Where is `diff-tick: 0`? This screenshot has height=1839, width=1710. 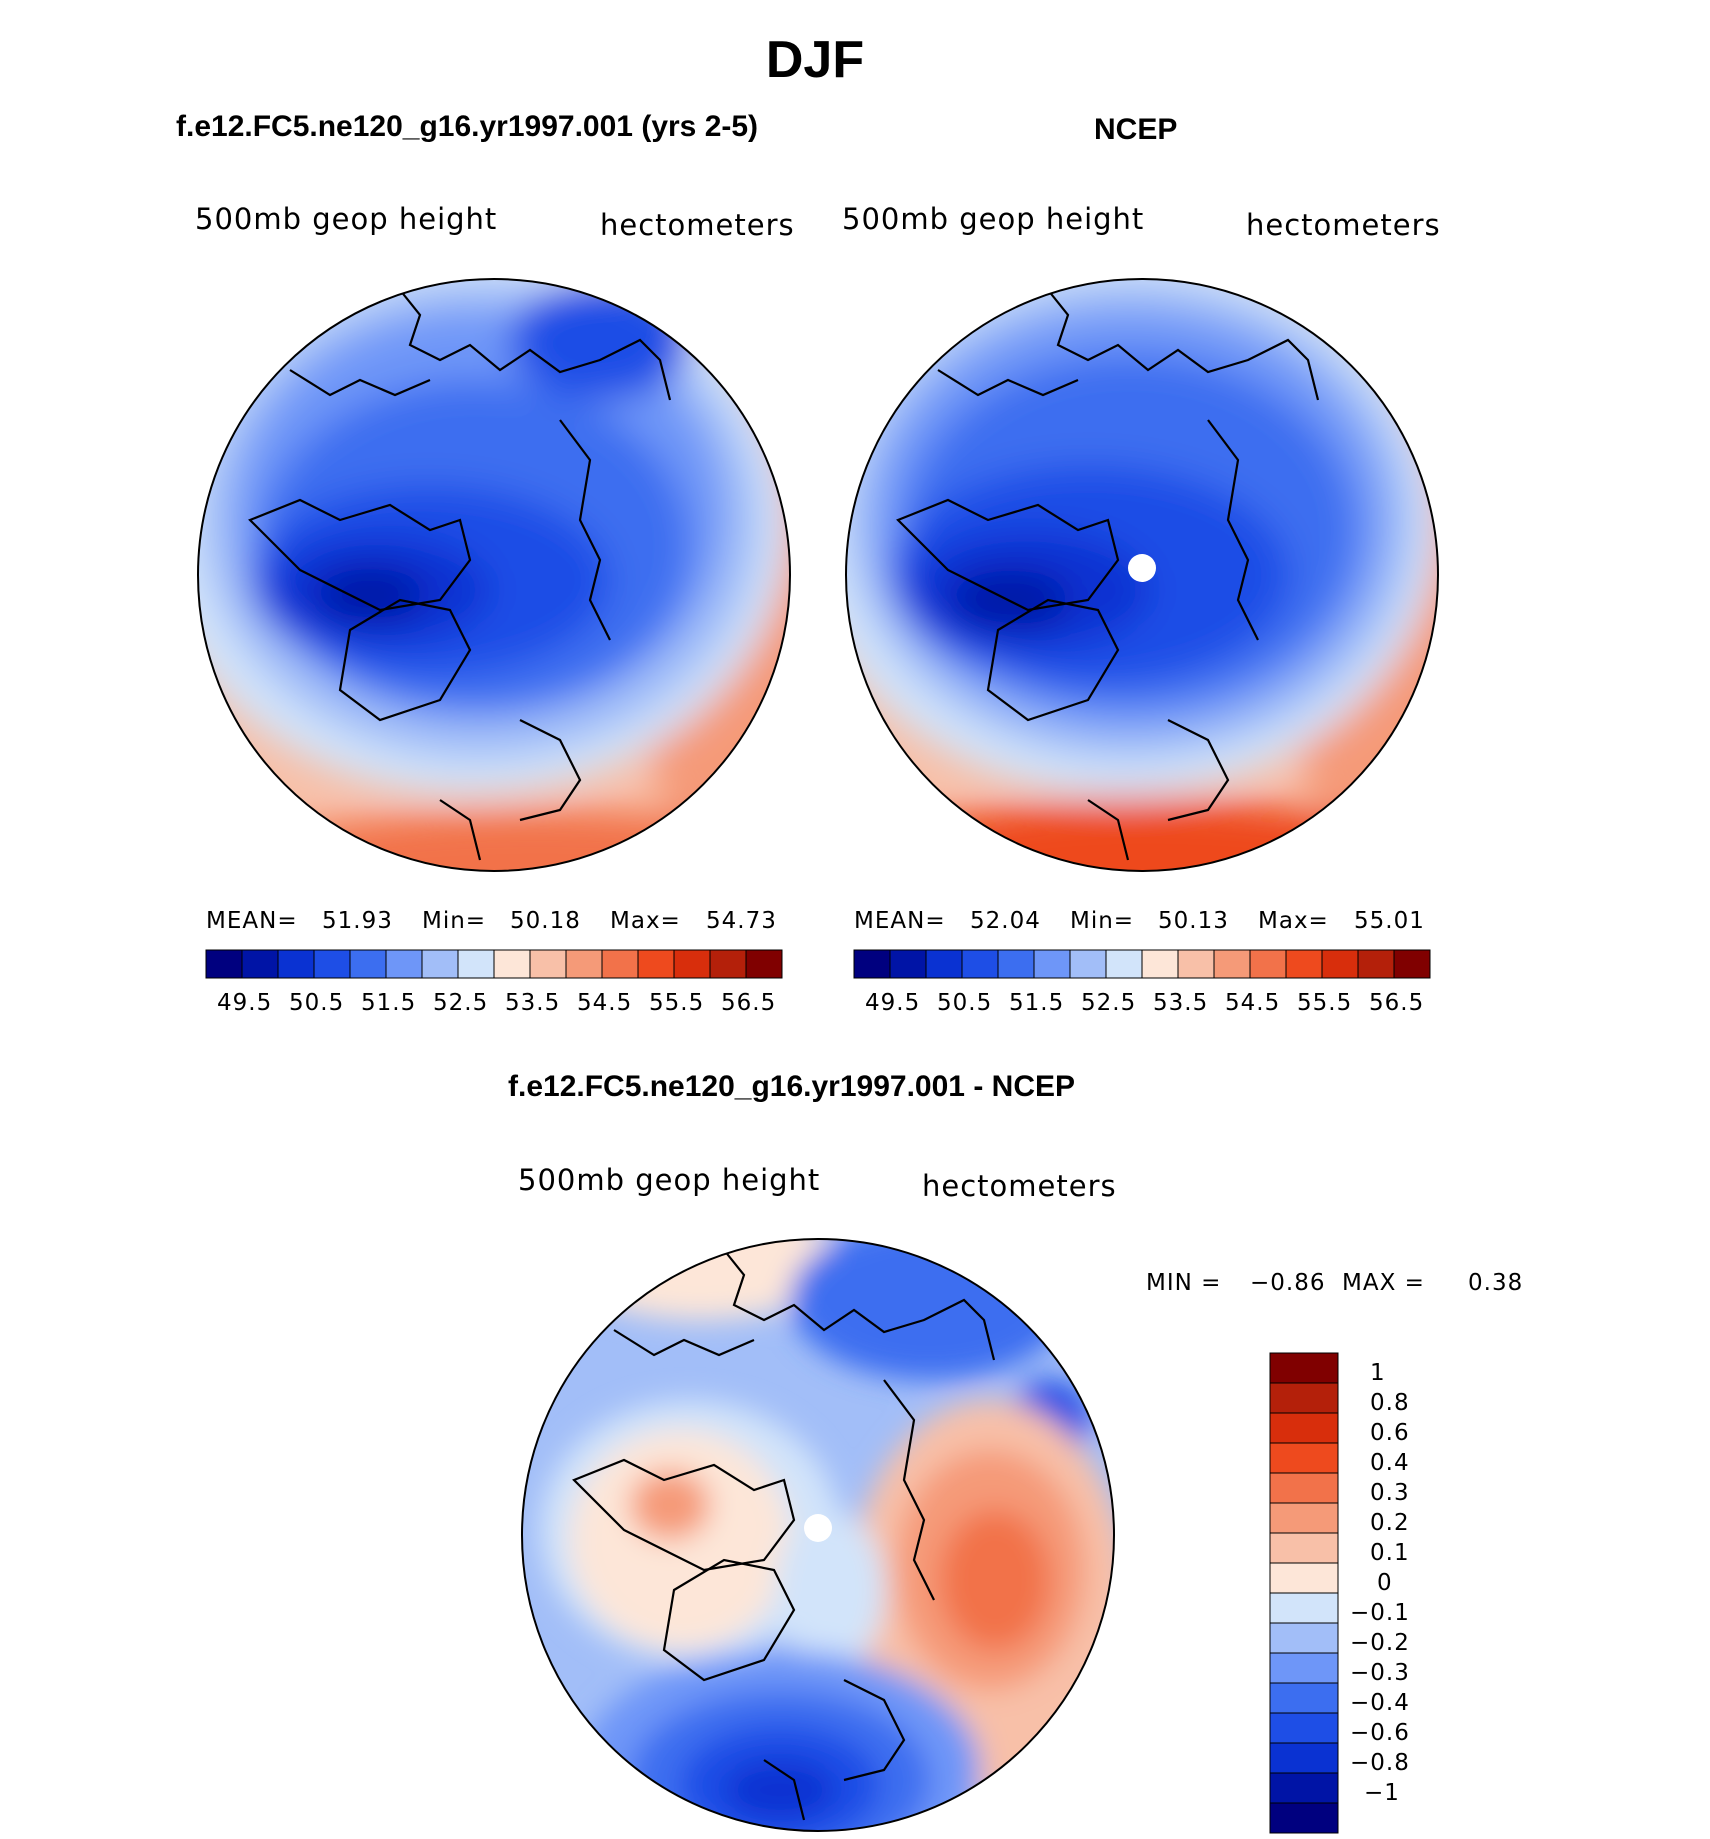 diff-tick: 0 is located at coordinates (1385, 1583).